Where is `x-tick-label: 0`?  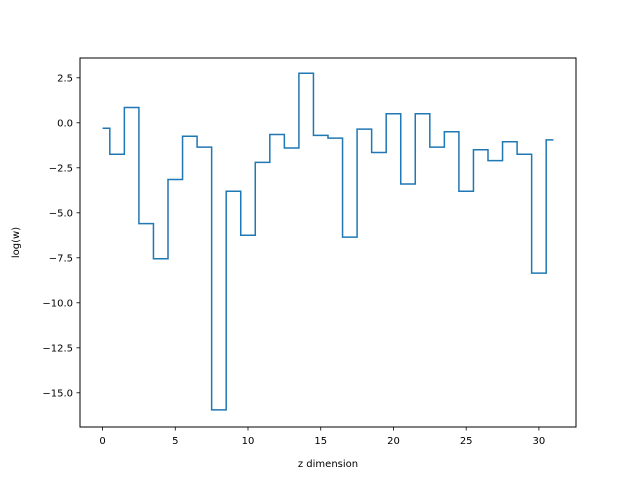 x-tick-label: 0 is located at coordinates (102, 441).